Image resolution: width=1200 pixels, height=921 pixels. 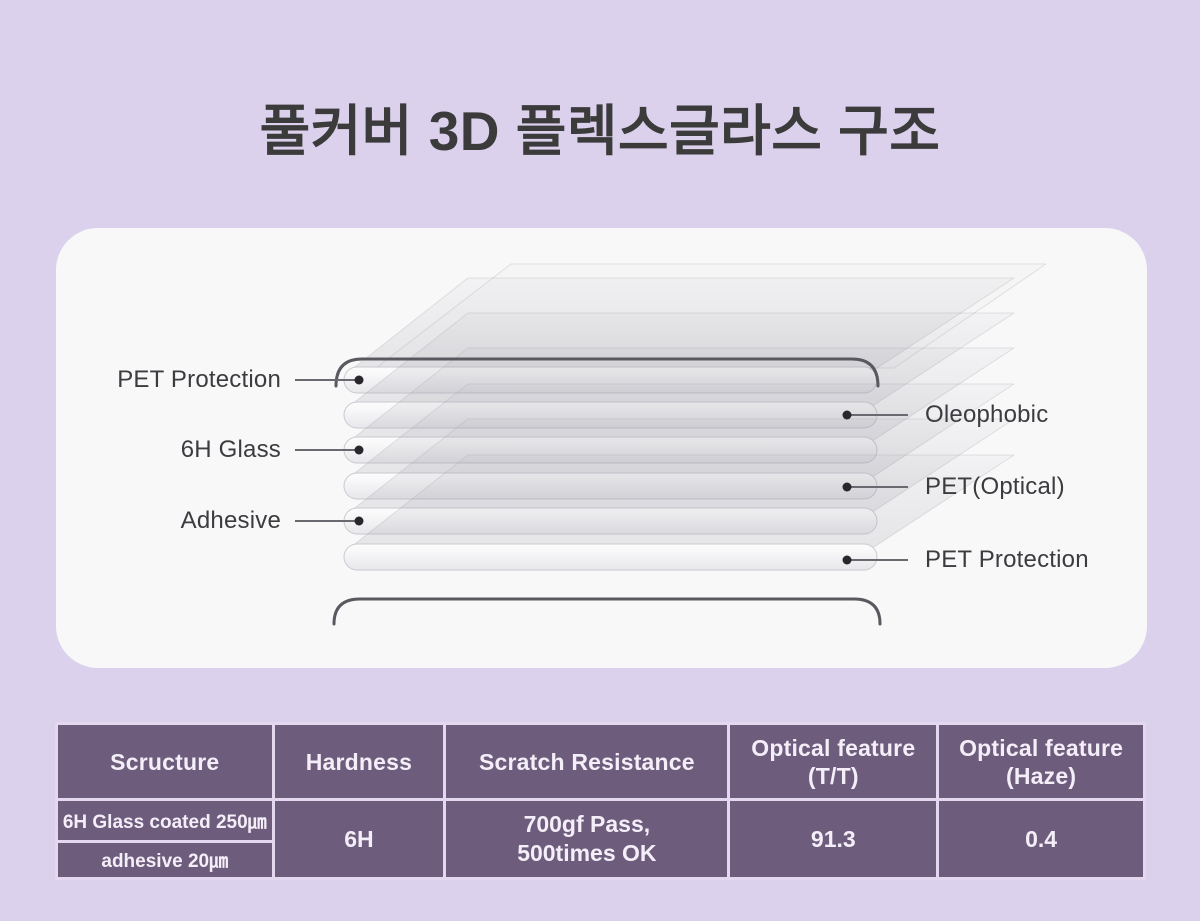 I want to click on cell-hardness: 6H, so click(x=359, y=839).